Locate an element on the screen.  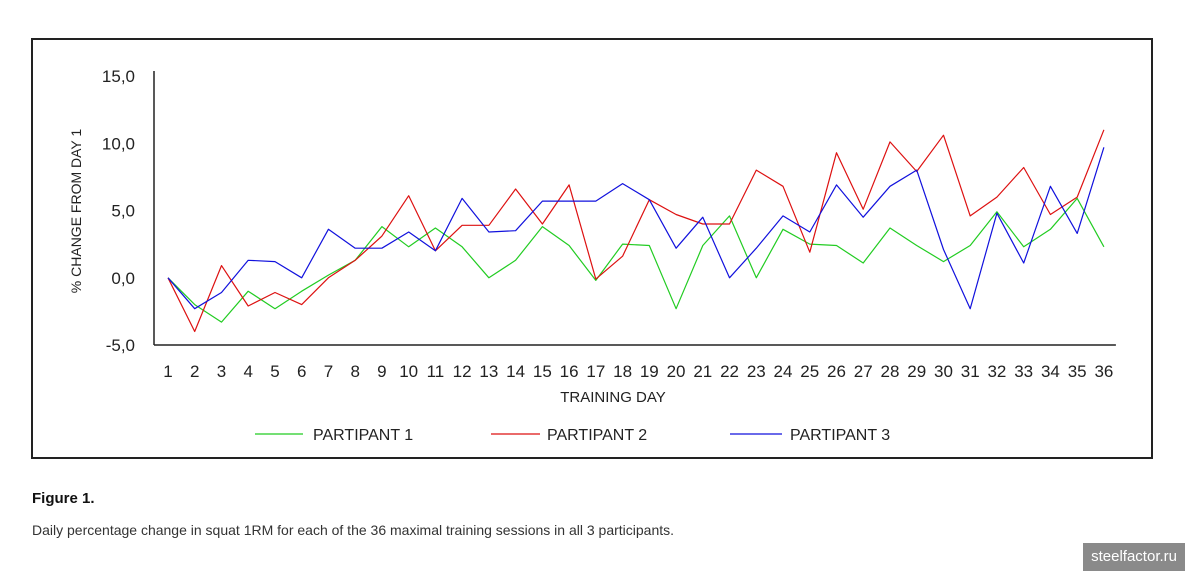
x-tick-label: 25 is located at coordinates (809, 371).